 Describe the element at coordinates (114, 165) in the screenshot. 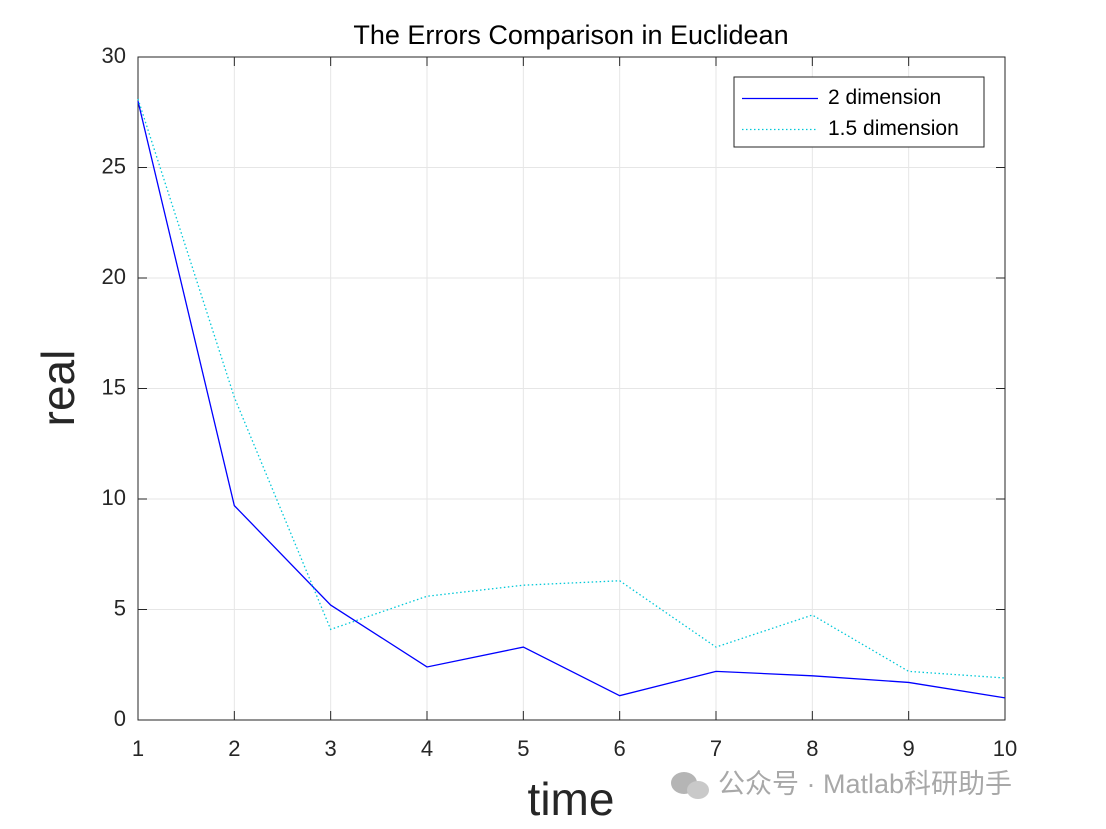

I see `y-tick-label: 25` at that location.